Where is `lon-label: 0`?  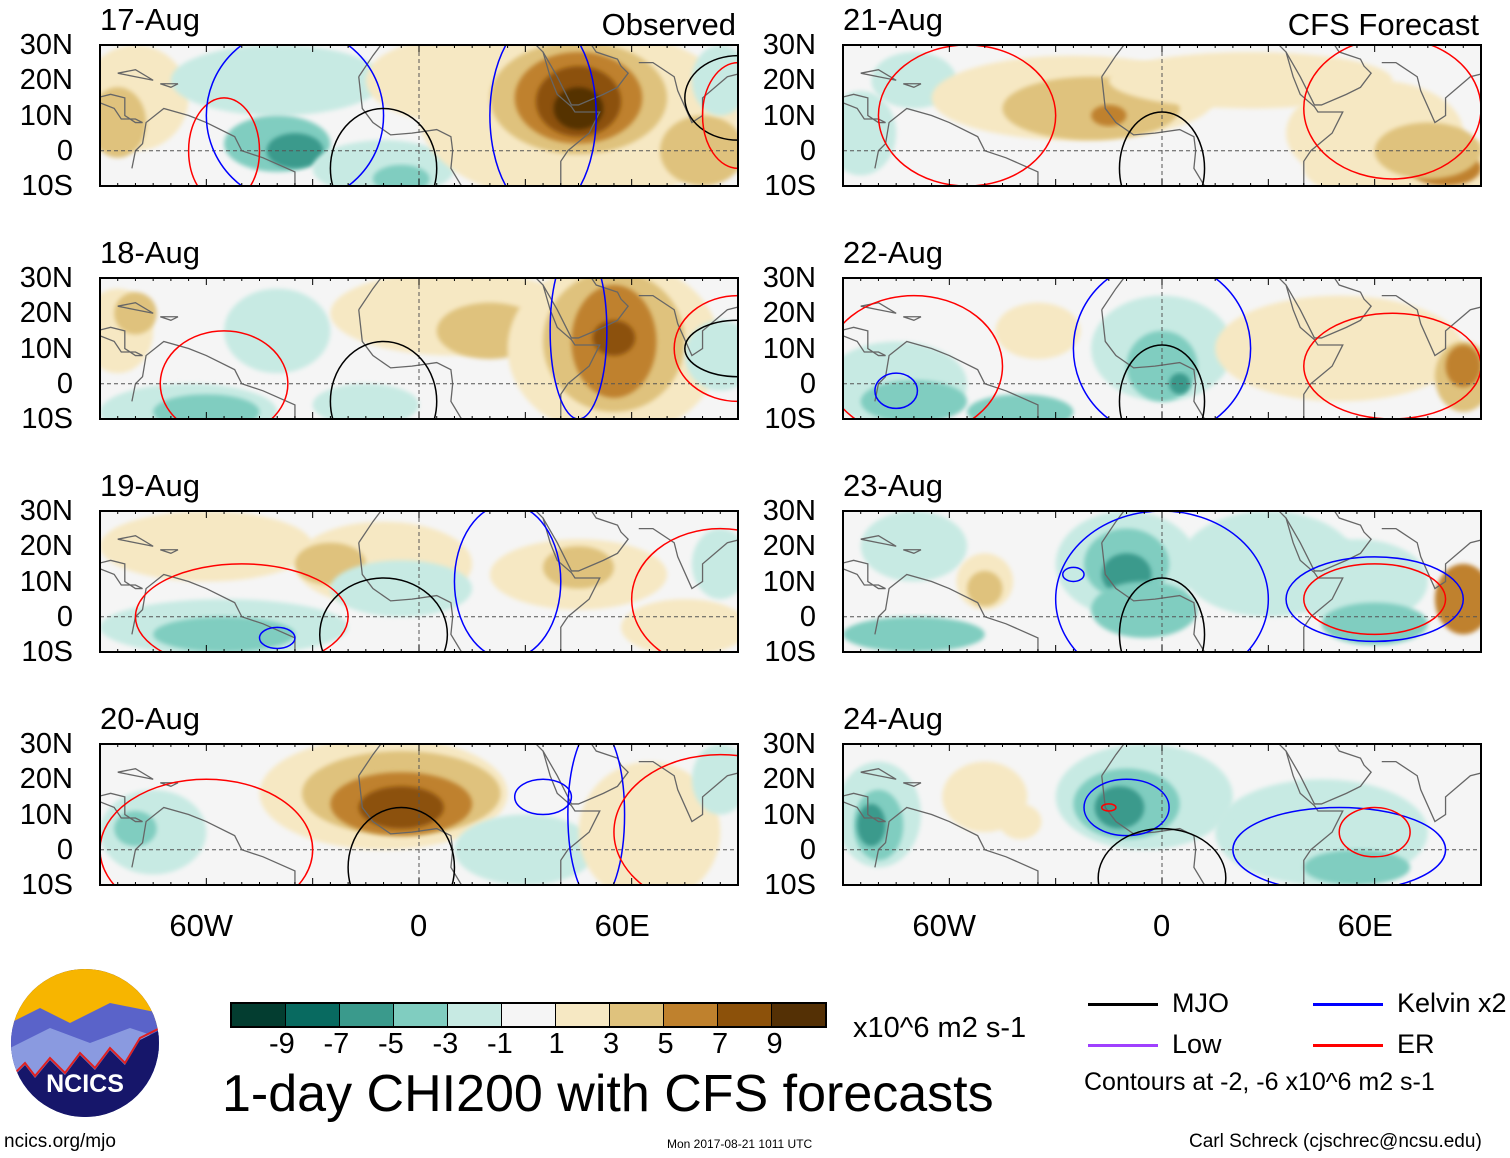
lon-label: 0 is located at coordinates (1162, 925).